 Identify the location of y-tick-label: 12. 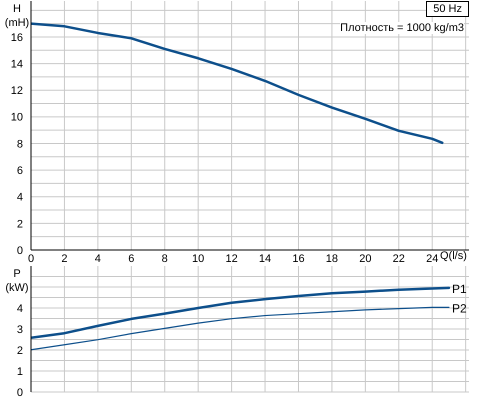
(16, 91).